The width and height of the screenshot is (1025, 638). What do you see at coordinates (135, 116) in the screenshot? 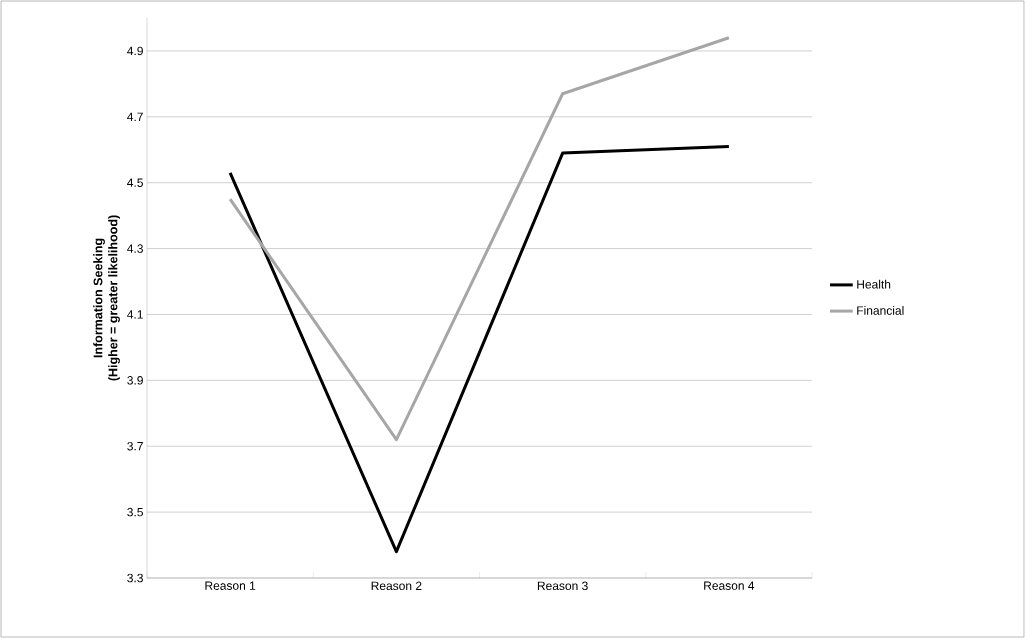
I see `y-tick-label: 4.7` at bounding box center [135, 116].